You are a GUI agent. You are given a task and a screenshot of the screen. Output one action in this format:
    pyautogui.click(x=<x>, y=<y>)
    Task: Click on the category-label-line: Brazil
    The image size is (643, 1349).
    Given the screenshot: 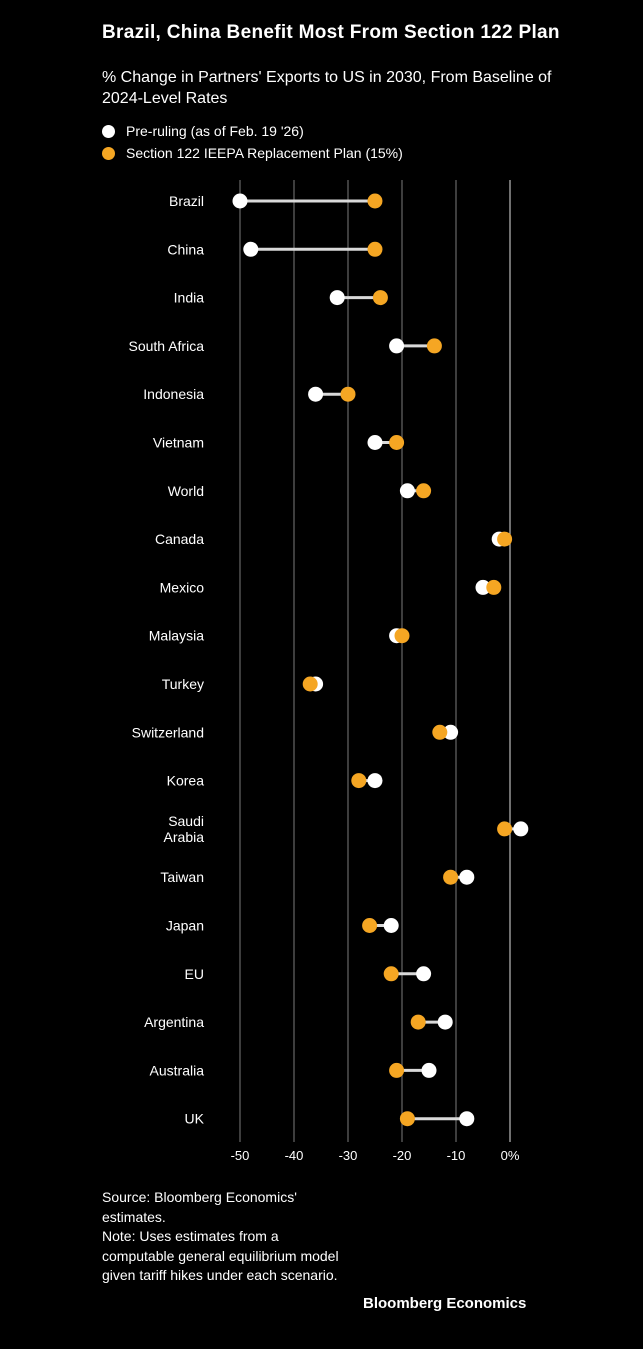 What is the action you would take?
    pyautogui.click(x=186, y=201)
    